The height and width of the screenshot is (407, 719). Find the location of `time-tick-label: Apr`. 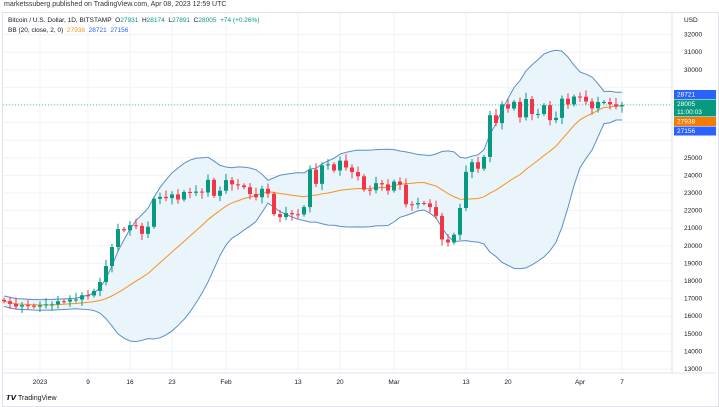

time-tick-label: Apr is located at coordinates (580, 382).